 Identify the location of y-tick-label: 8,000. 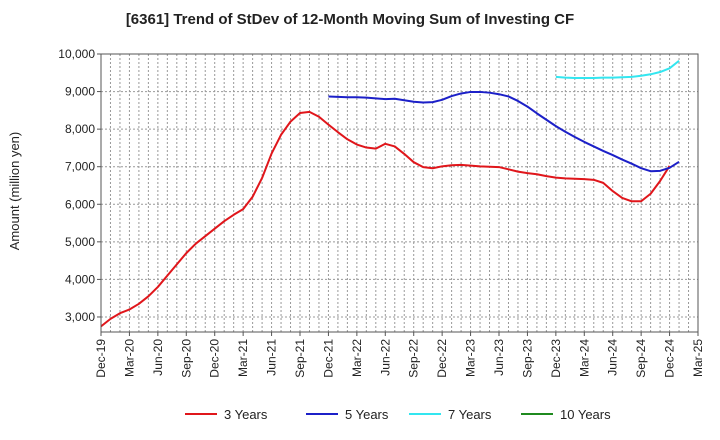
(80, 129).